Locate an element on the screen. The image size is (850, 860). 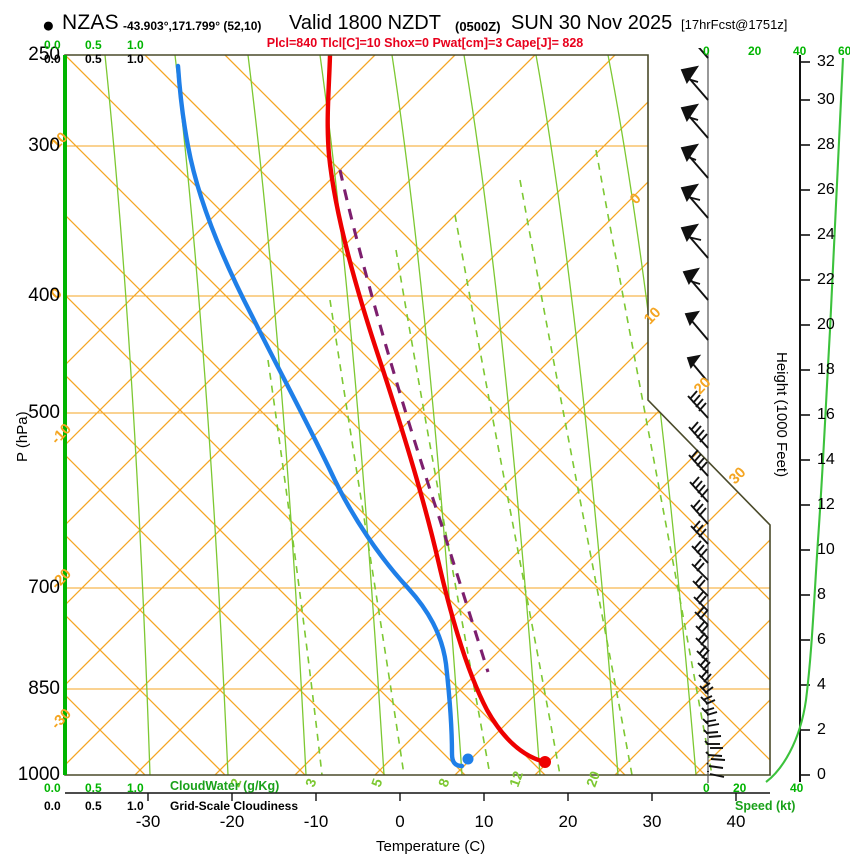
height-tick-2: 2 is located at coordinates (821, 729).